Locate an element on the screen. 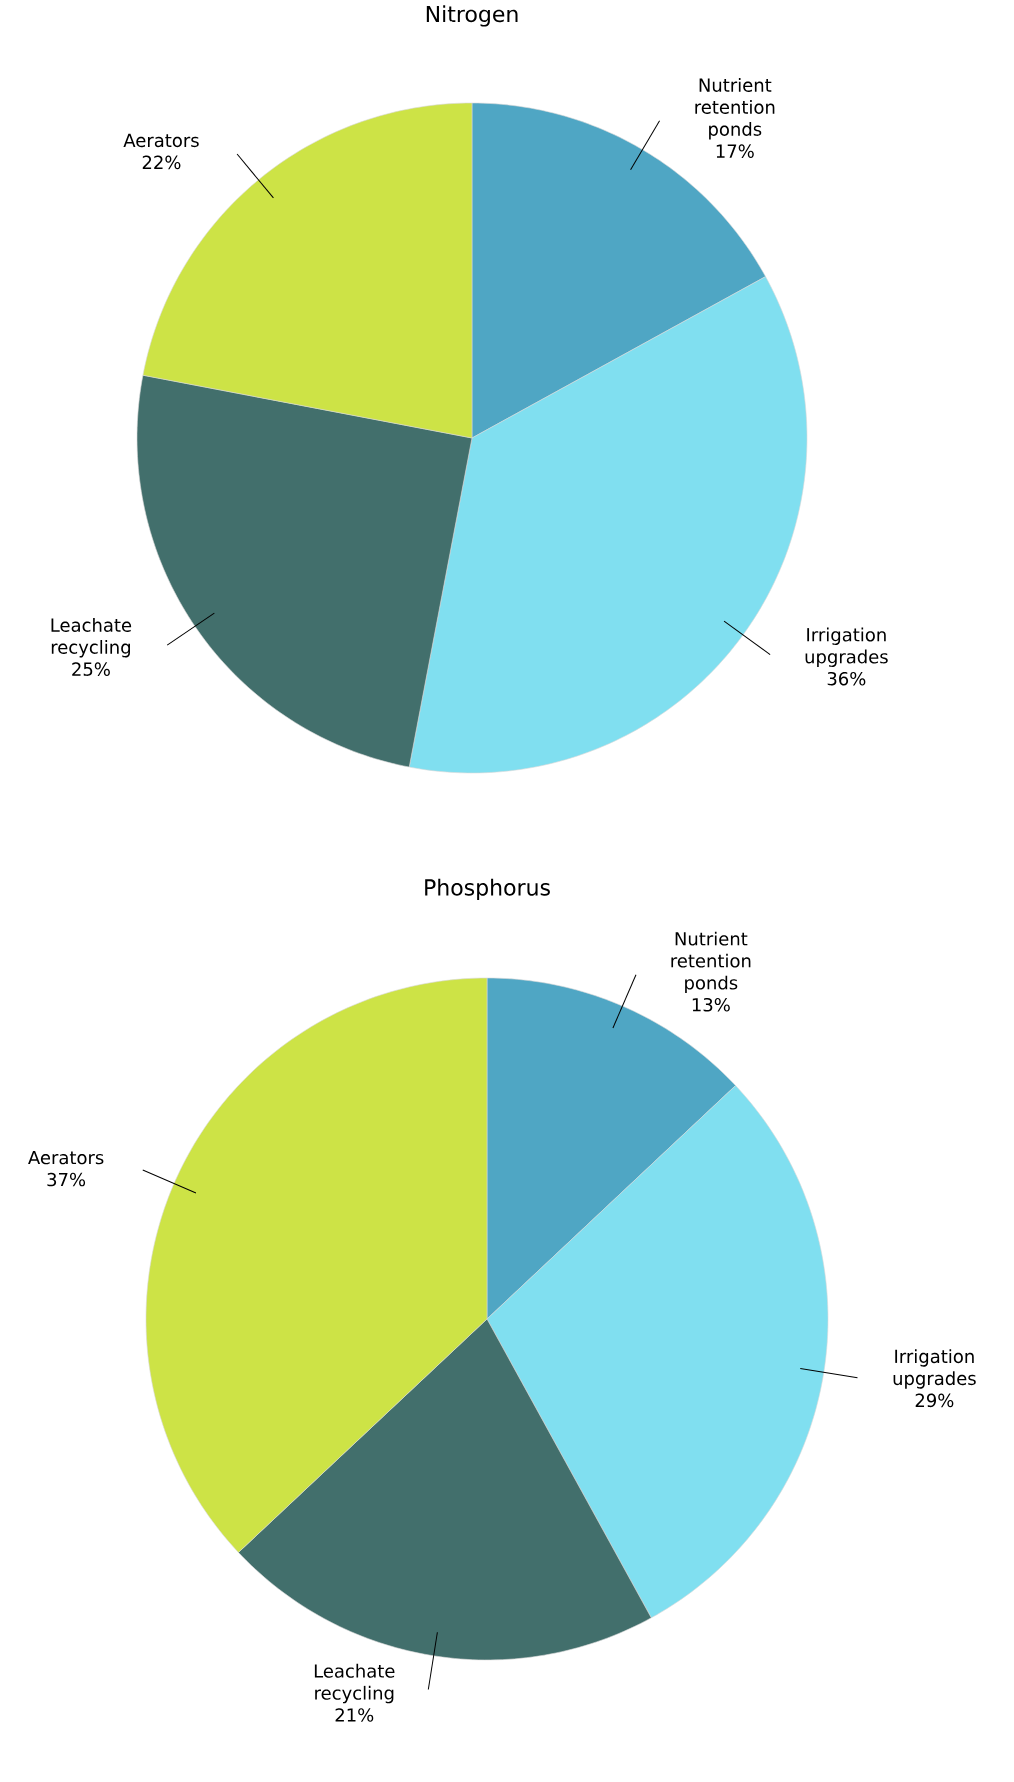  chart-title: Phosphorus is located at coordinates (487, 889).